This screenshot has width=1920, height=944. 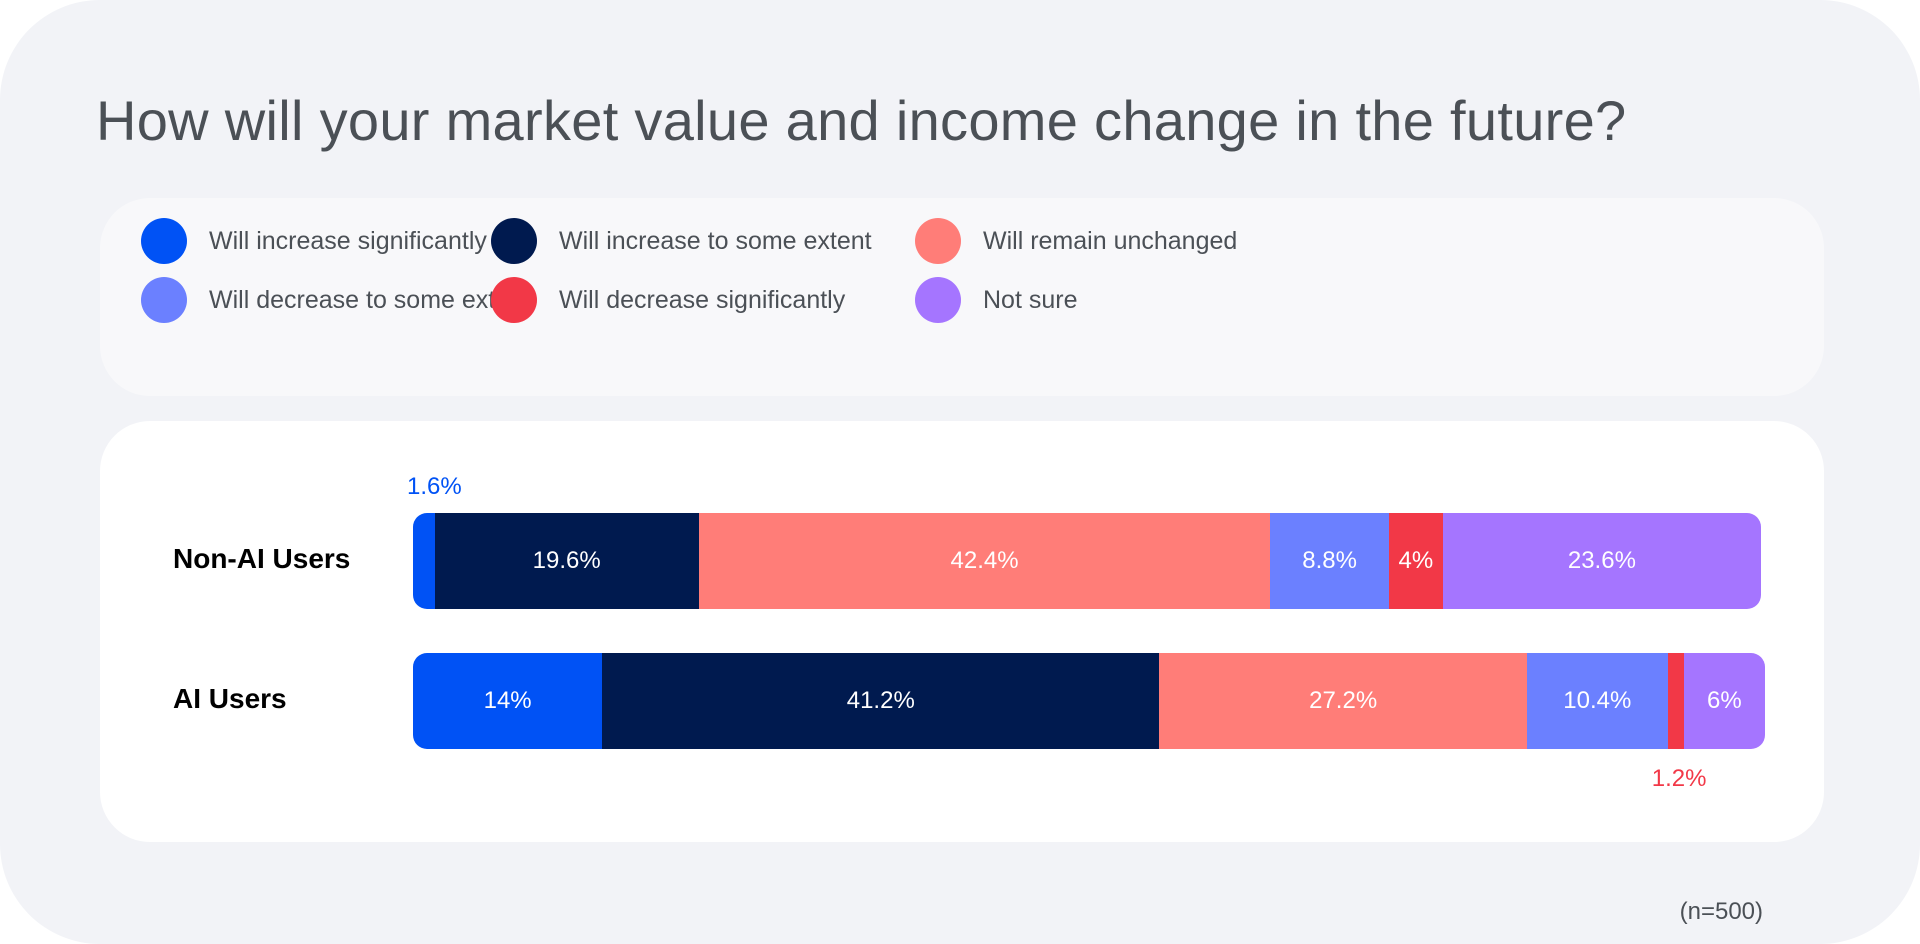 I want to click on bar-segment: 23.6%, so click(x=1601, y=561).